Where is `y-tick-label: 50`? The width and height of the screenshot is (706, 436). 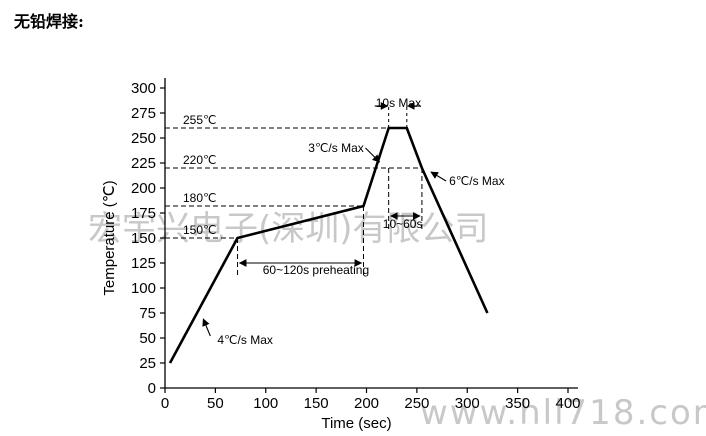 y-tick-label: 50 is located at coordinates (147, 338).